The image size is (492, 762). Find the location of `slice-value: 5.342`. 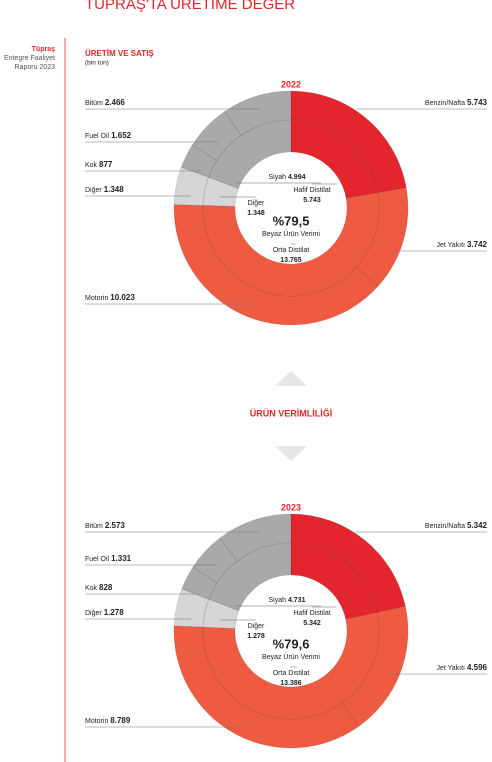

slice-value: 5.342 is located at coordinates (477, 525).